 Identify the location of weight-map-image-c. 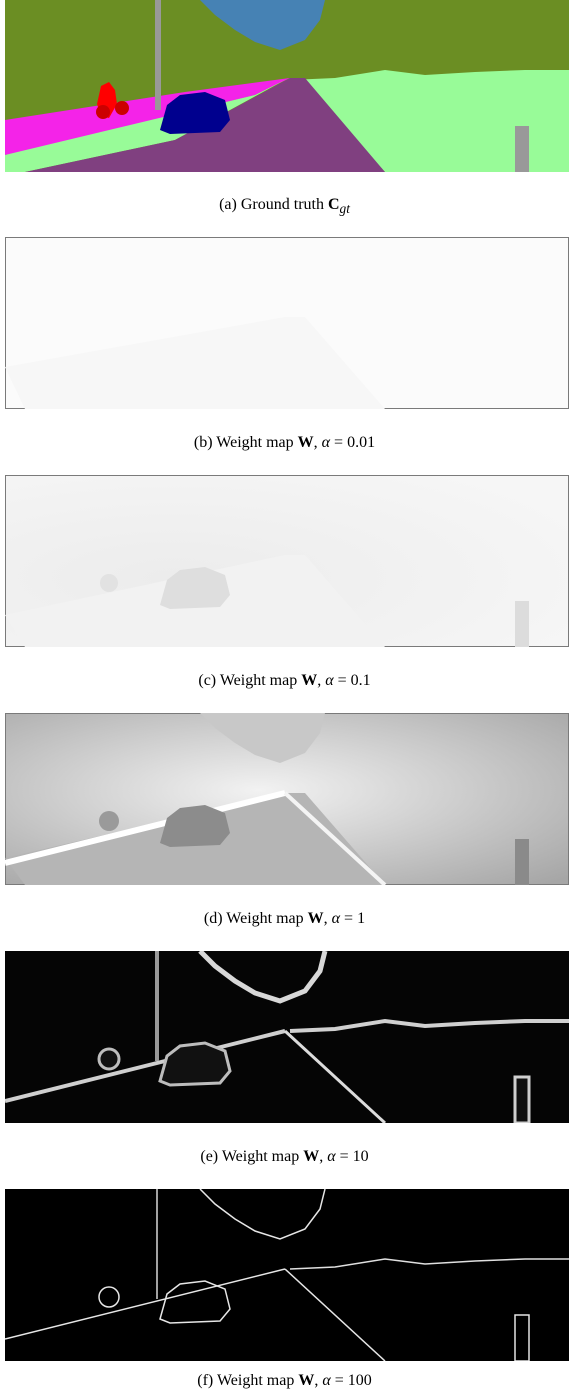
(287, 561).